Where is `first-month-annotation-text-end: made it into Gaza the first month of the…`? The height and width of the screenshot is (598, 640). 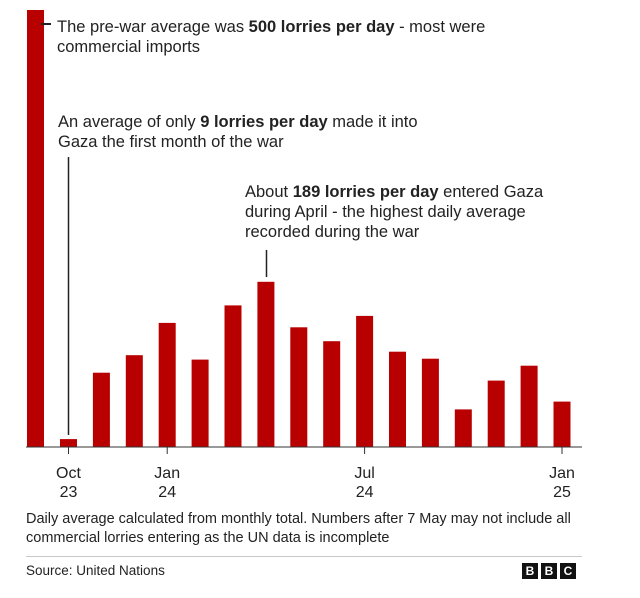
first-month-annotation-text-end: made it into Gaza the first month of the… is located at coordinates (238, 132).